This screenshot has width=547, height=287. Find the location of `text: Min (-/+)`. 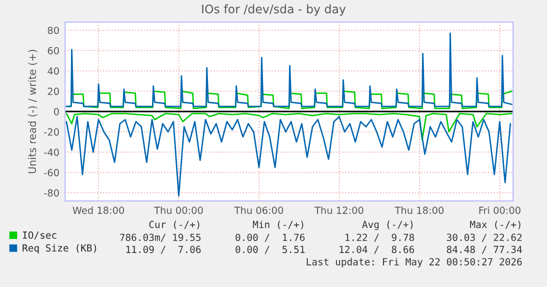

text: Min (-/+) is located at coordinates (278, 225).